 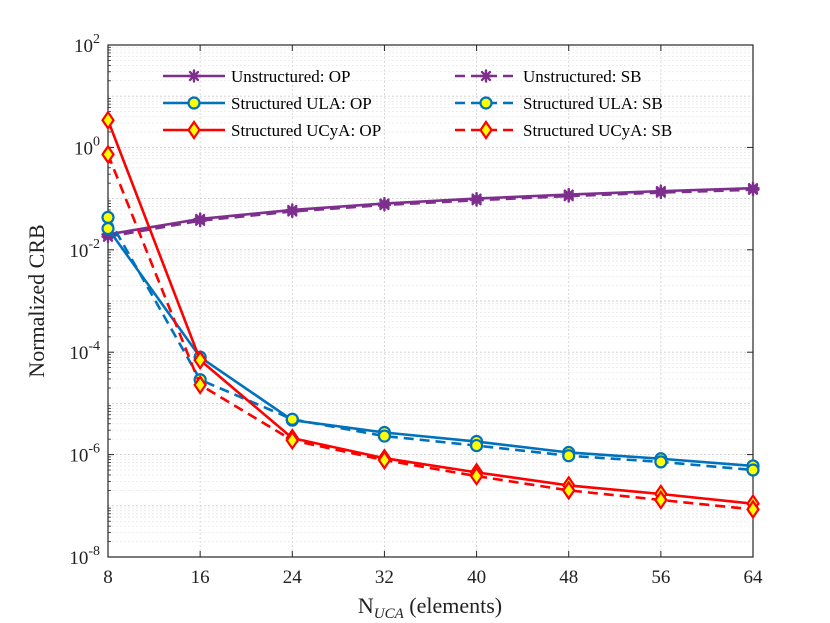 I want to click on series-line-unstructured-op, so click(x=430, y=211).